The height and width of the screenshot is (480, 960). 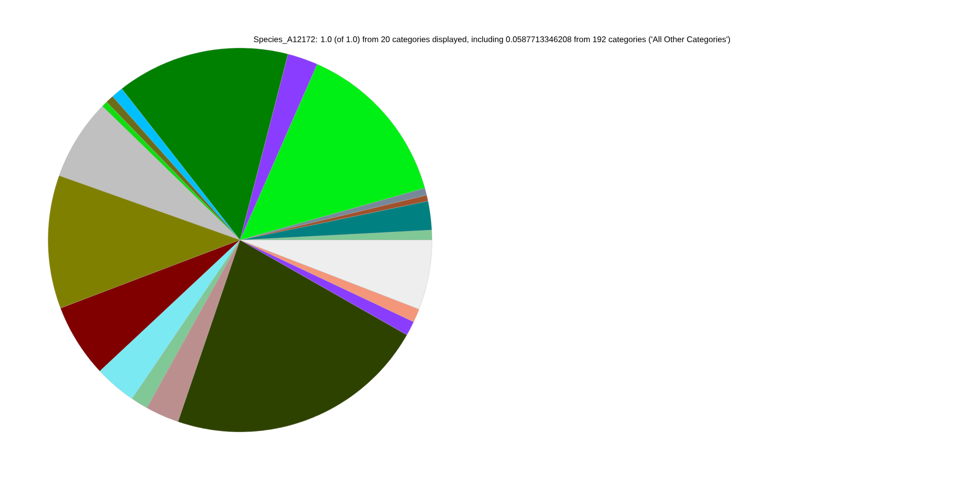 I want to click on text: Species_A12172: 1.0 (of 1.0) from 20 categories displayed, including 0.0587713346208 from 192 categories ('All Other Categories'), so click(x=492, y=40).